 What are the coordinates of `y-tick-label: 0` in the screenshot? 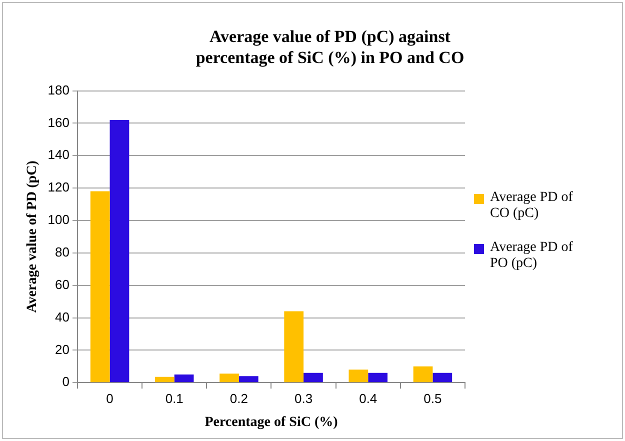 It's located at (66, 382).